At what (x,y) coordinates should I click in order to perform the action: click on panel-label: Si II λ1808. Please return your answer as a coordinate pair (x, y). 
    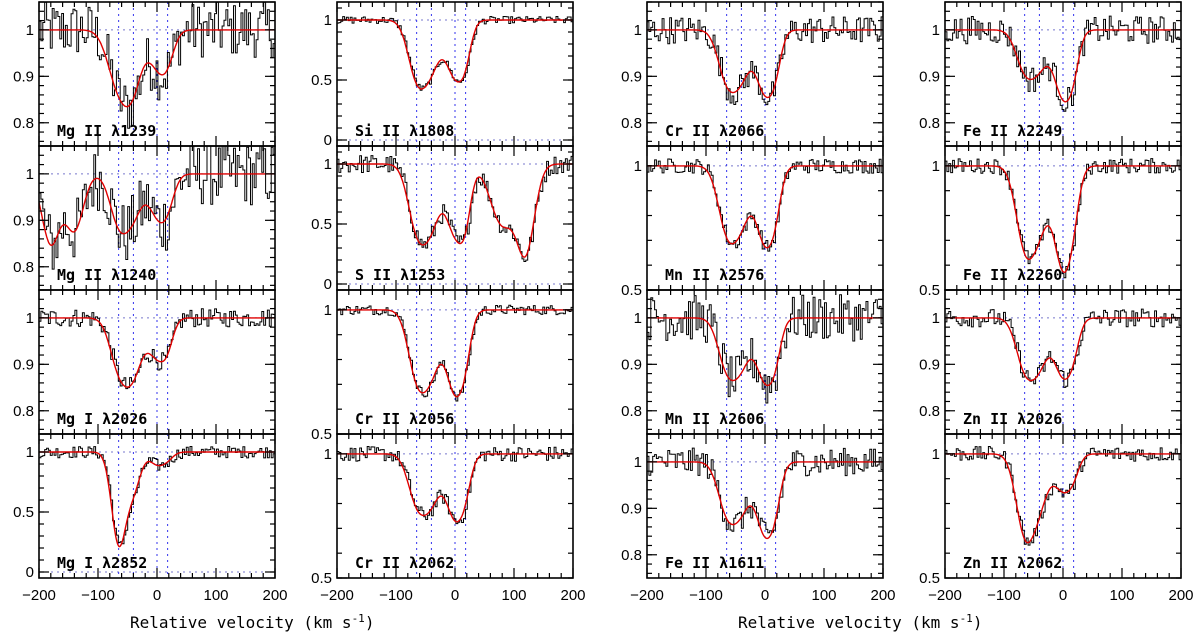
    Looking at the image, I should click on (404, 131).